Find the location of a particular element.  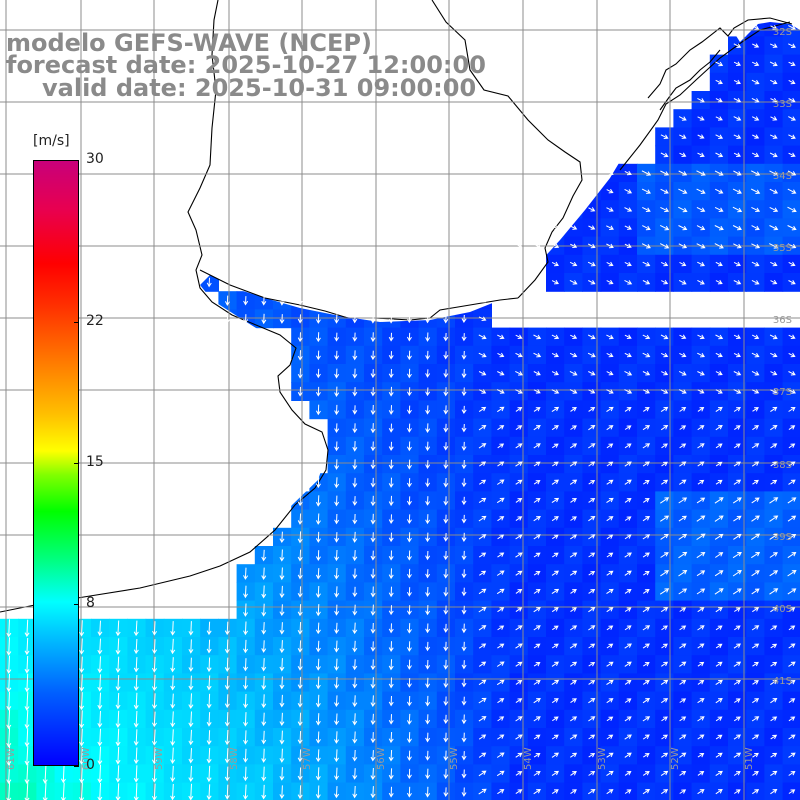

lat-label: 32S is located at coordinates (782, 32).